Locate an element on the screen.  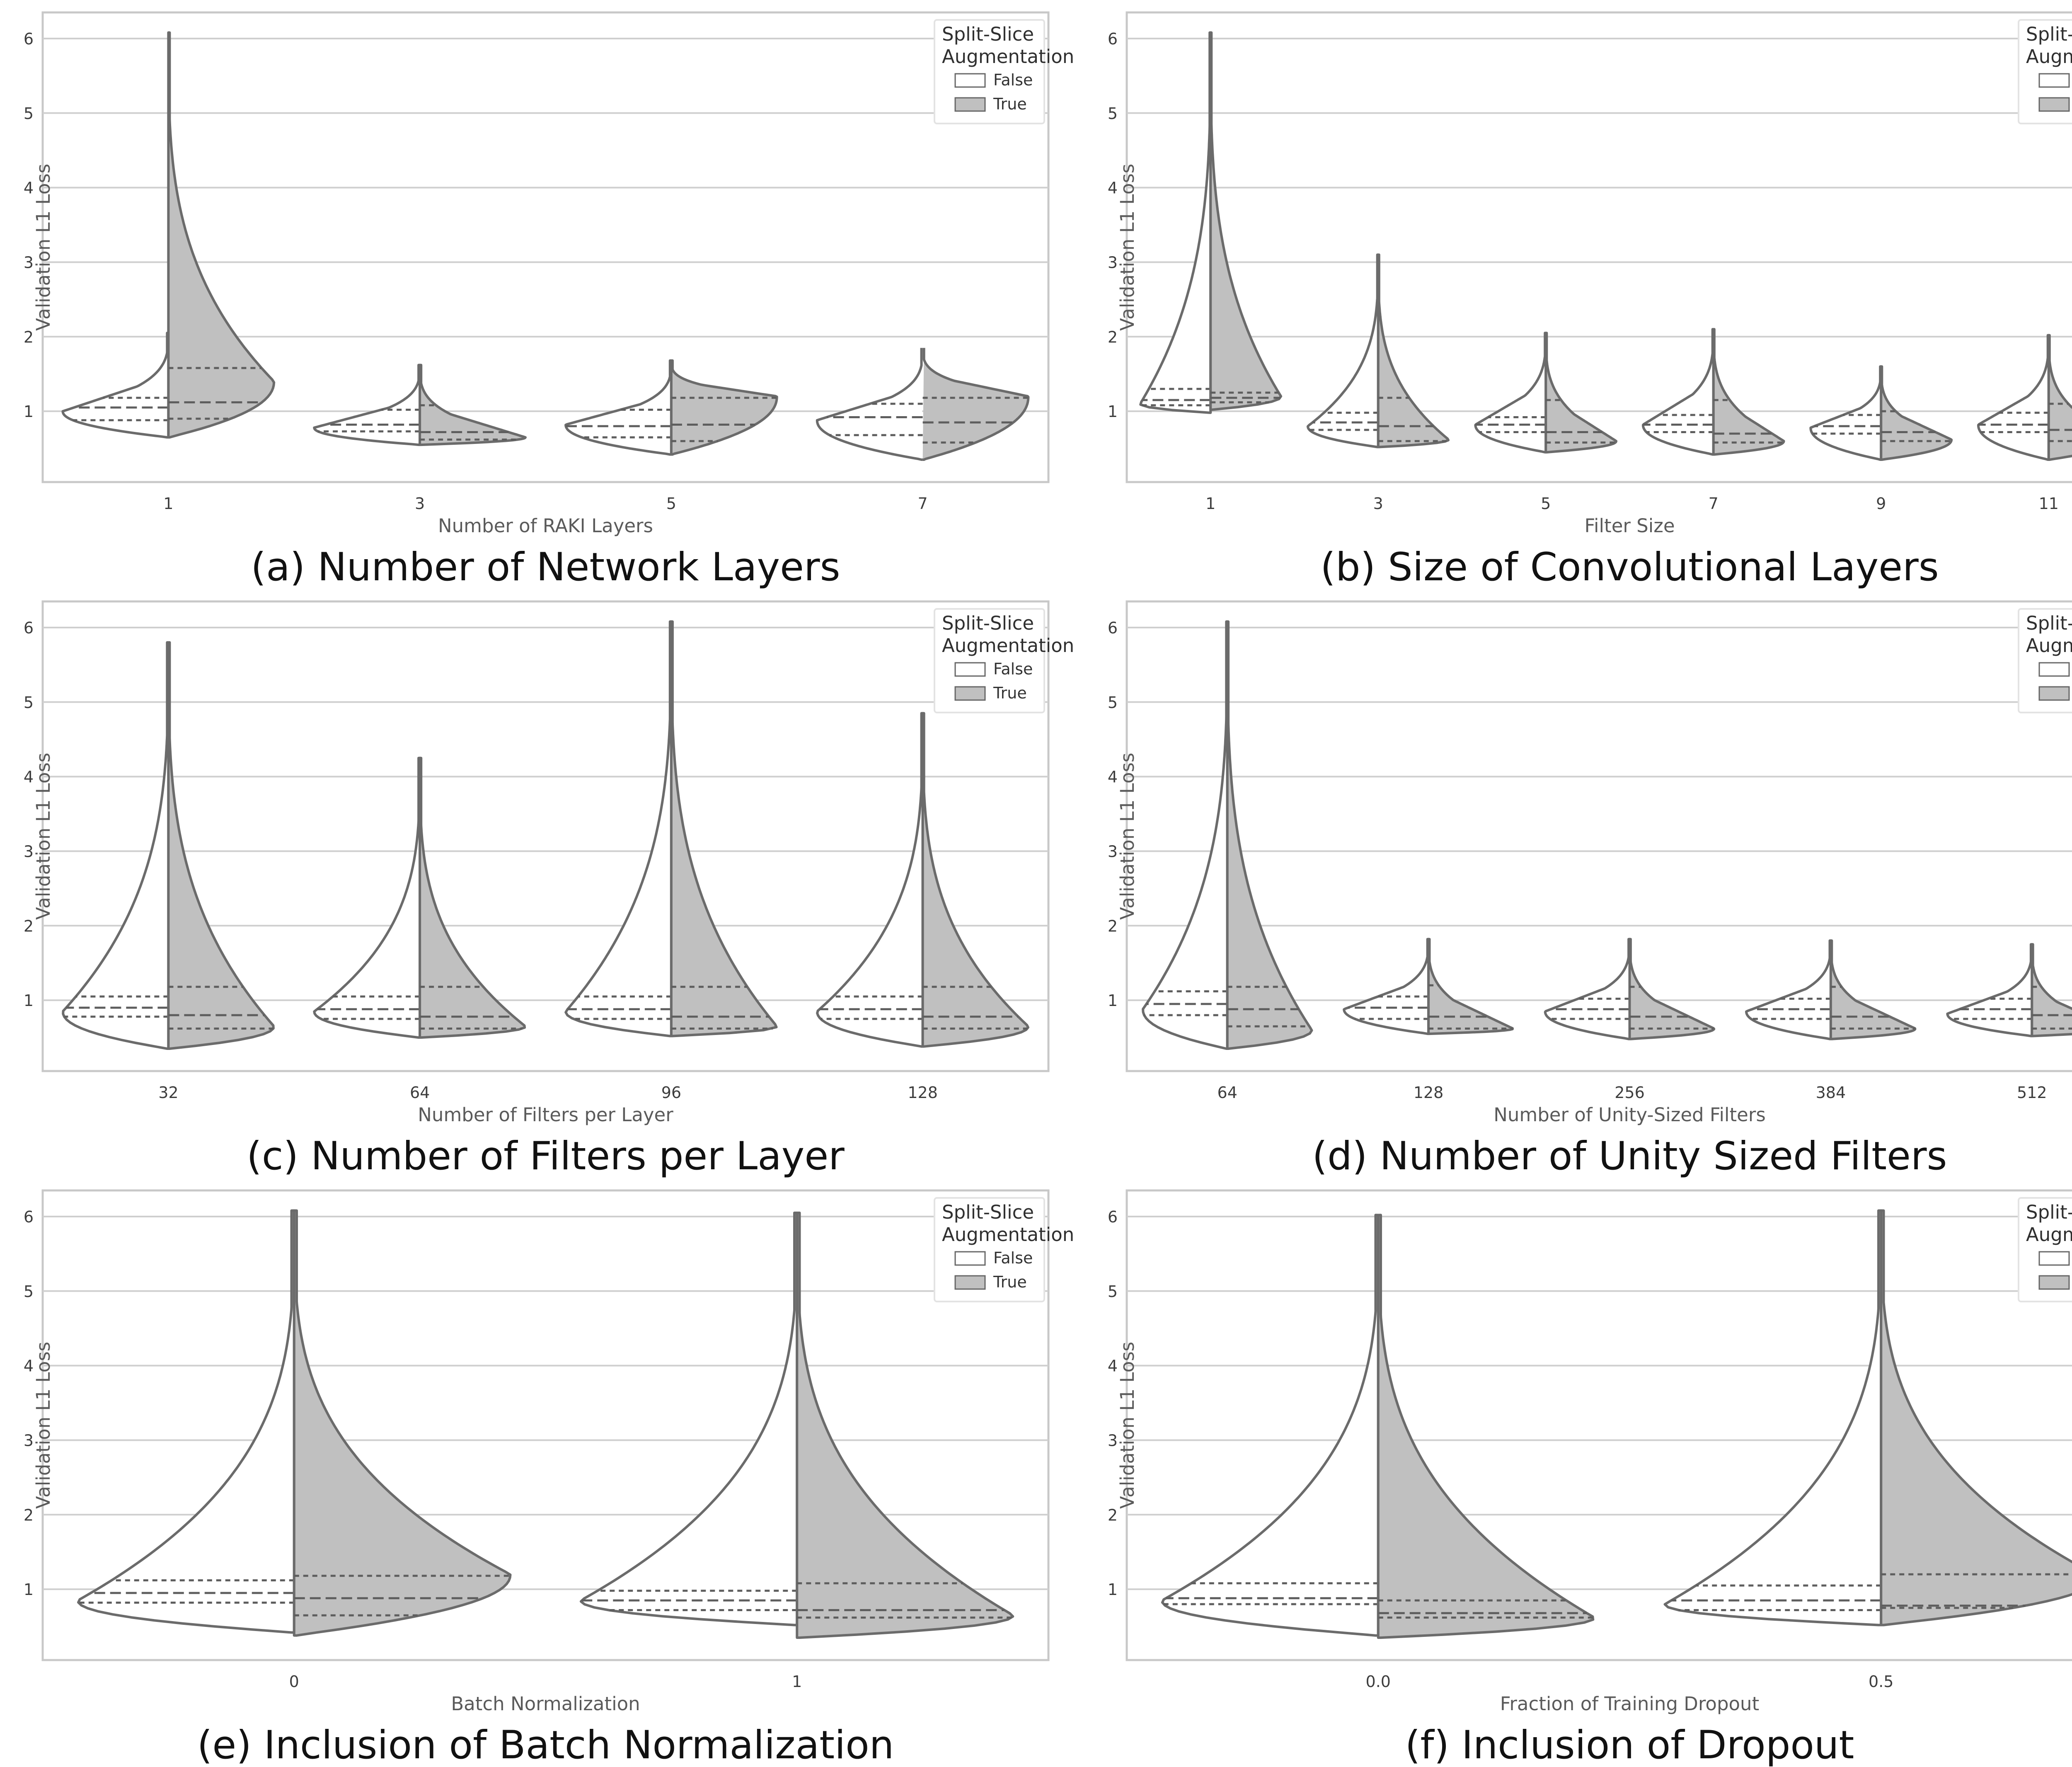
x-tick-label: 0.5 is located at coordinates (1881, 1681).